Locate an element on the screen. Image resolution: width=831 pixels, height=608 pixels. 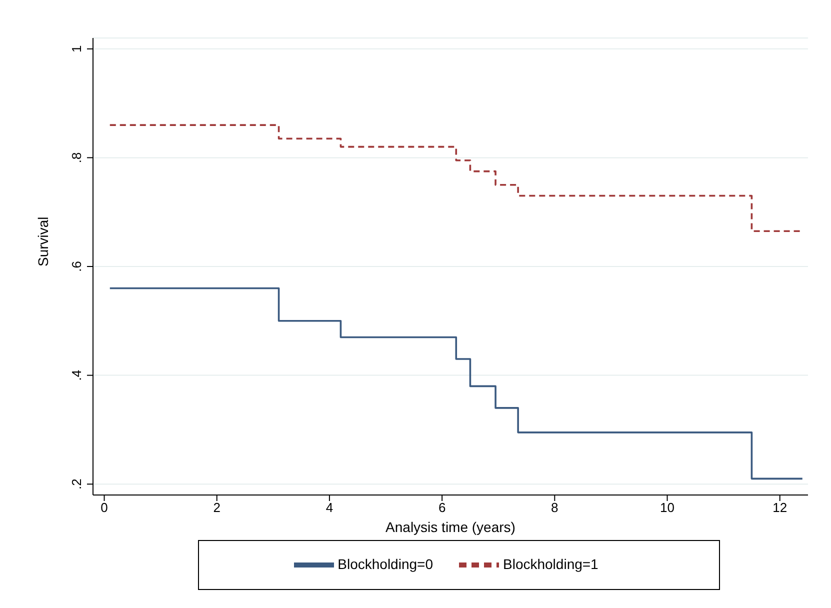
y-tick-label: .8 is located at coordinates (76, 158).